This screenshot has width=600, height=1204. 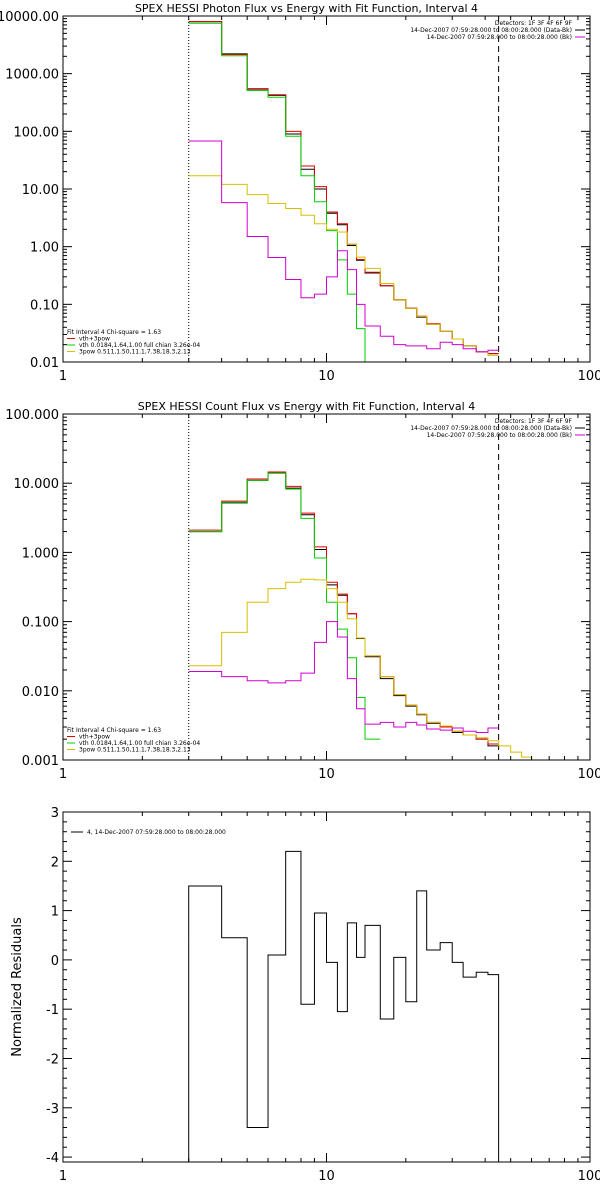 What do you see at coordinates (17, 987) in the screenshot?
I see `y-axis-label: Normalized Residuals` at bounding box center [17, 987].